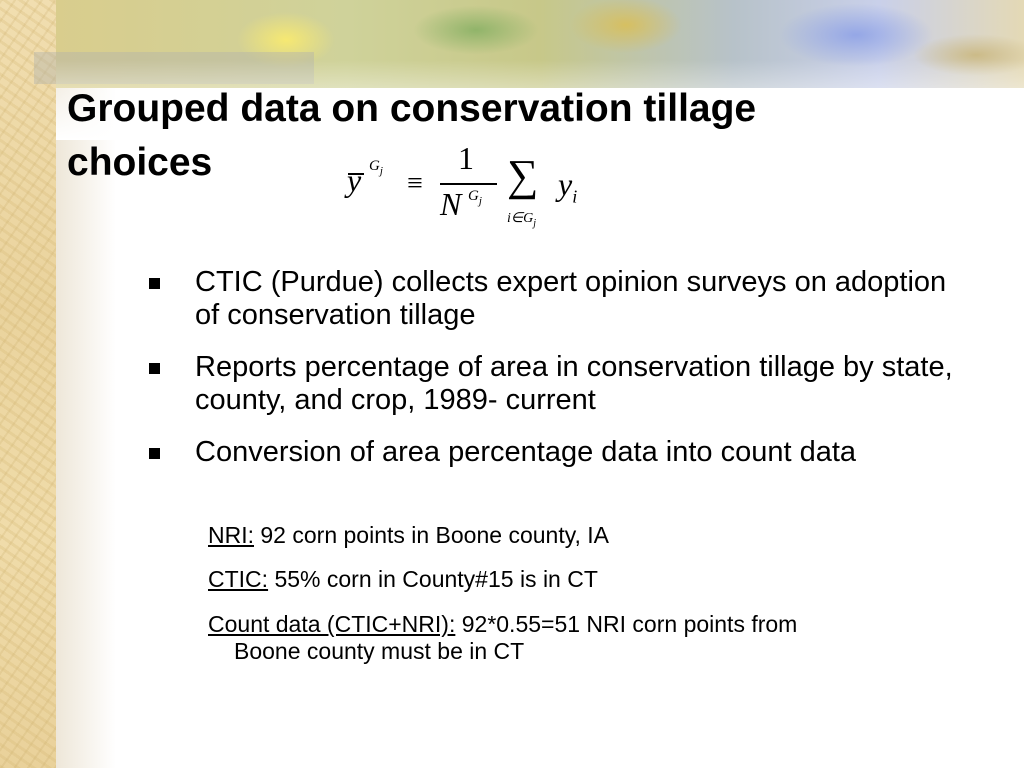  Describe the element at coordinates (332, 624) in the screenshot. I see `sub-item-label: Count data (CTIC+NRI):` at that location.